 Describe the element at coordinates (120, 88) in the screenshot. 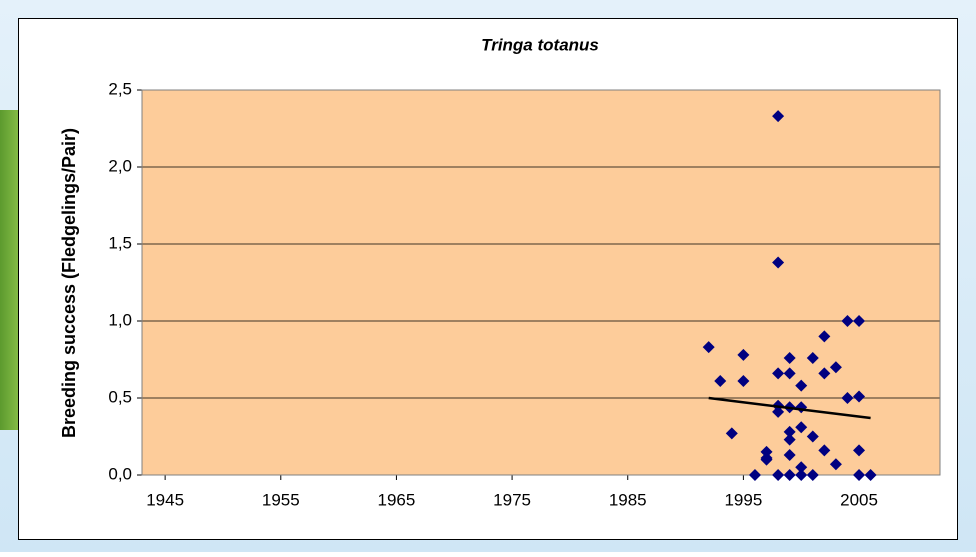

I see `y-tick-label: 2,5` at that location.